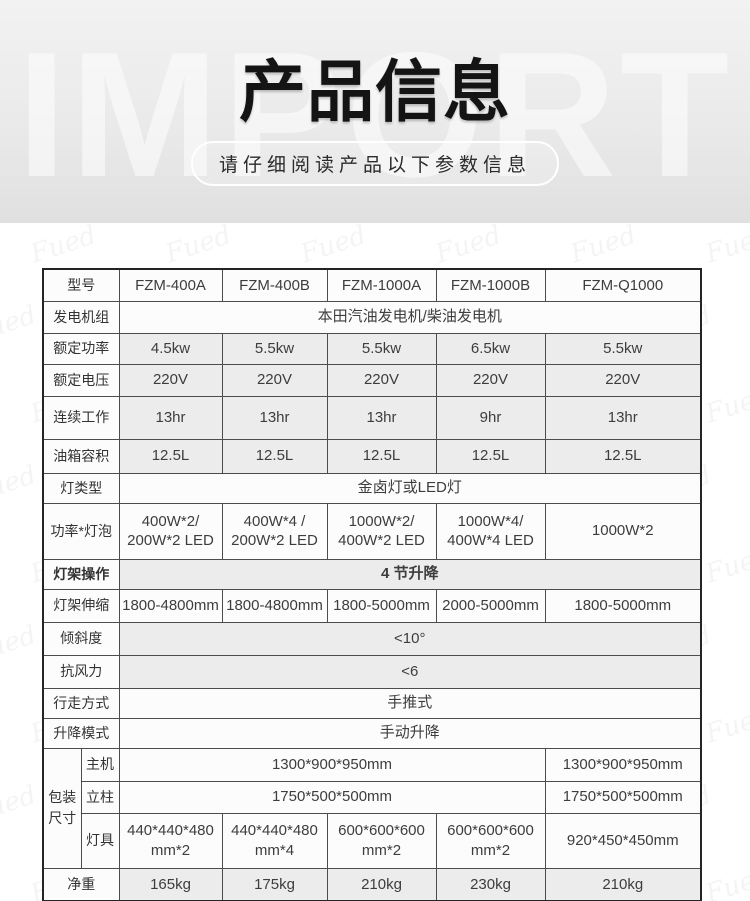 Image resolution: width=750 pixels, height=901 pixels. What do you see at coordinates (381, 884) in the screenshot?
I see `value-cell: 210kg` at bounding box center [381, 884].